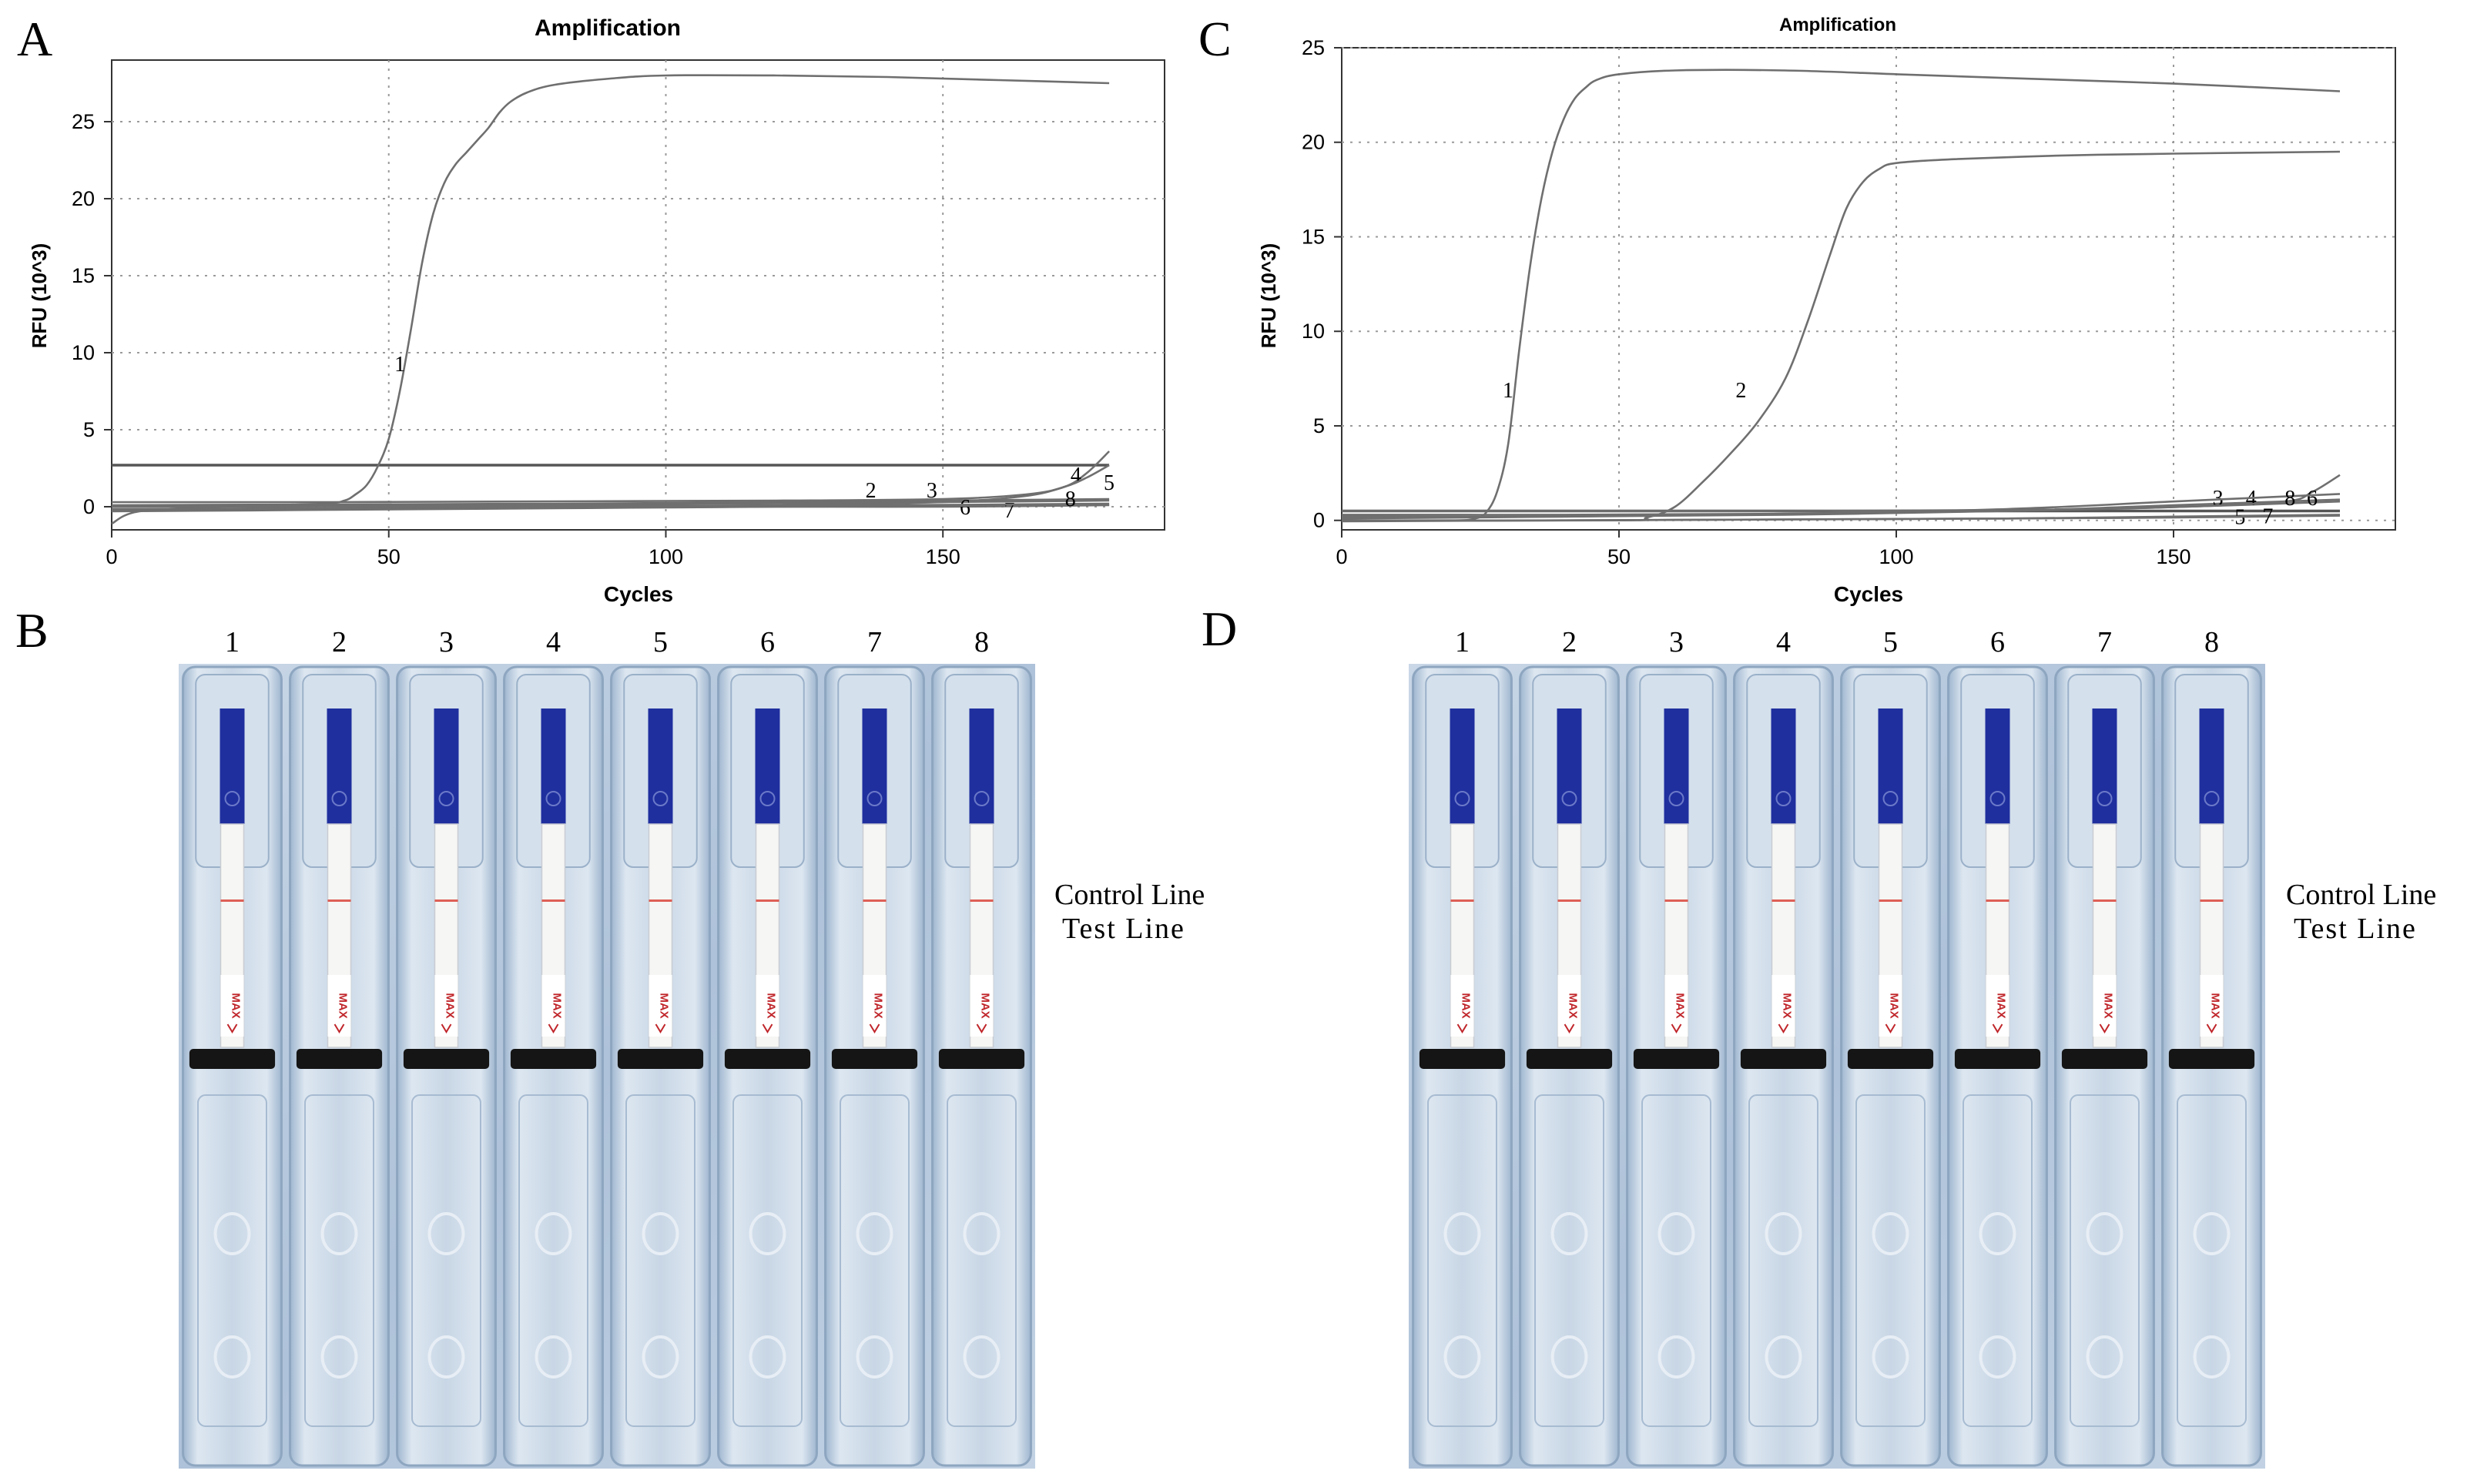  I want to click on lane-number: 7, so click(2104, 642).